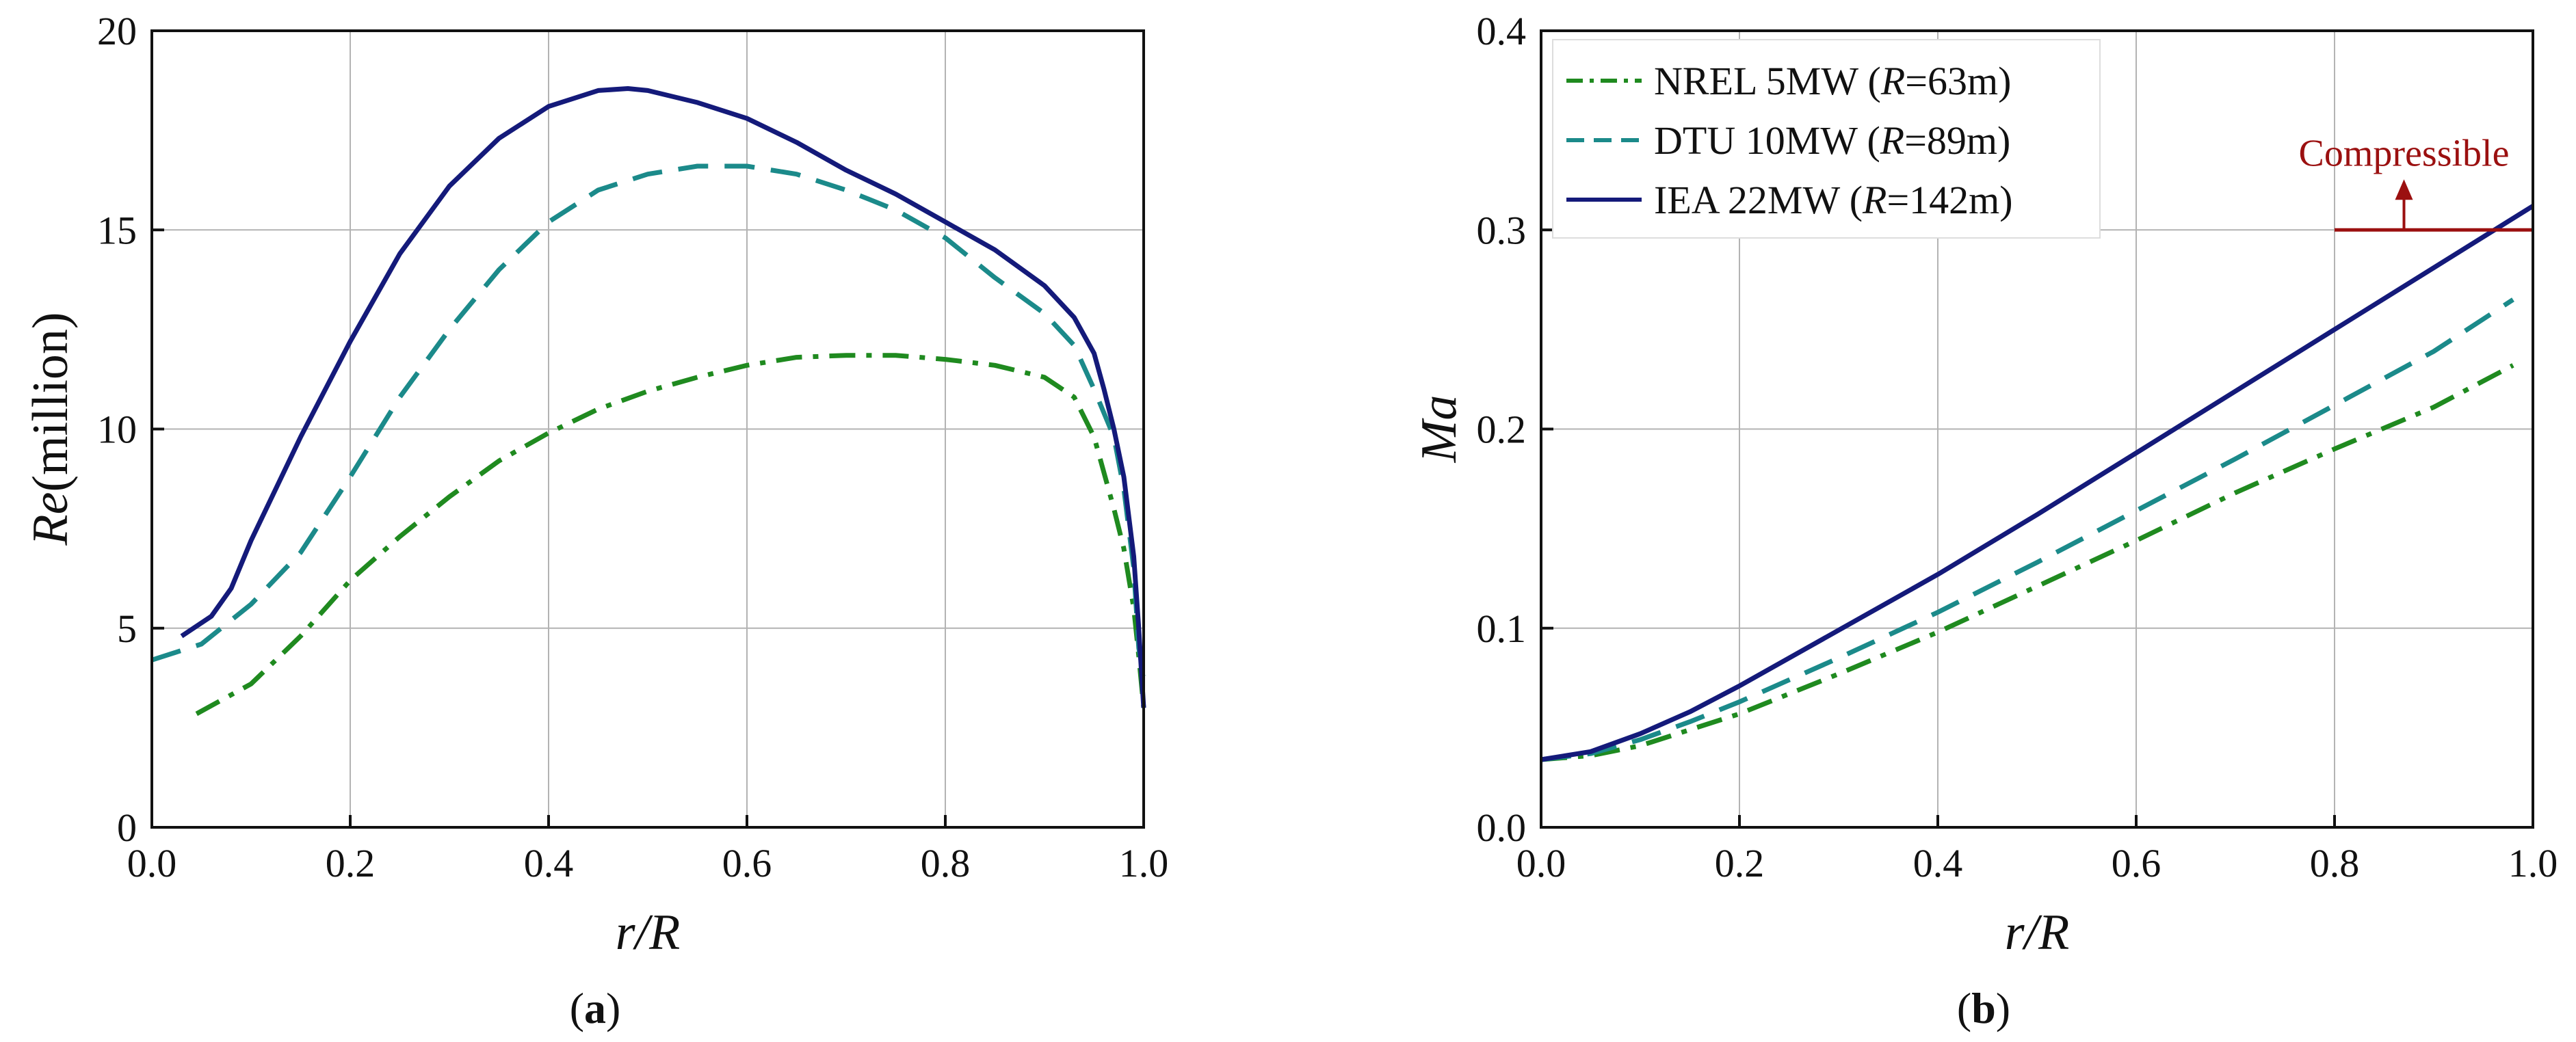 Image resolution: width=2576 pixels, height=1042 pixels. Describe the element at coordinates (117, 430) in the screenshot. I see `panel-a-ytick-label: 10` at that location.